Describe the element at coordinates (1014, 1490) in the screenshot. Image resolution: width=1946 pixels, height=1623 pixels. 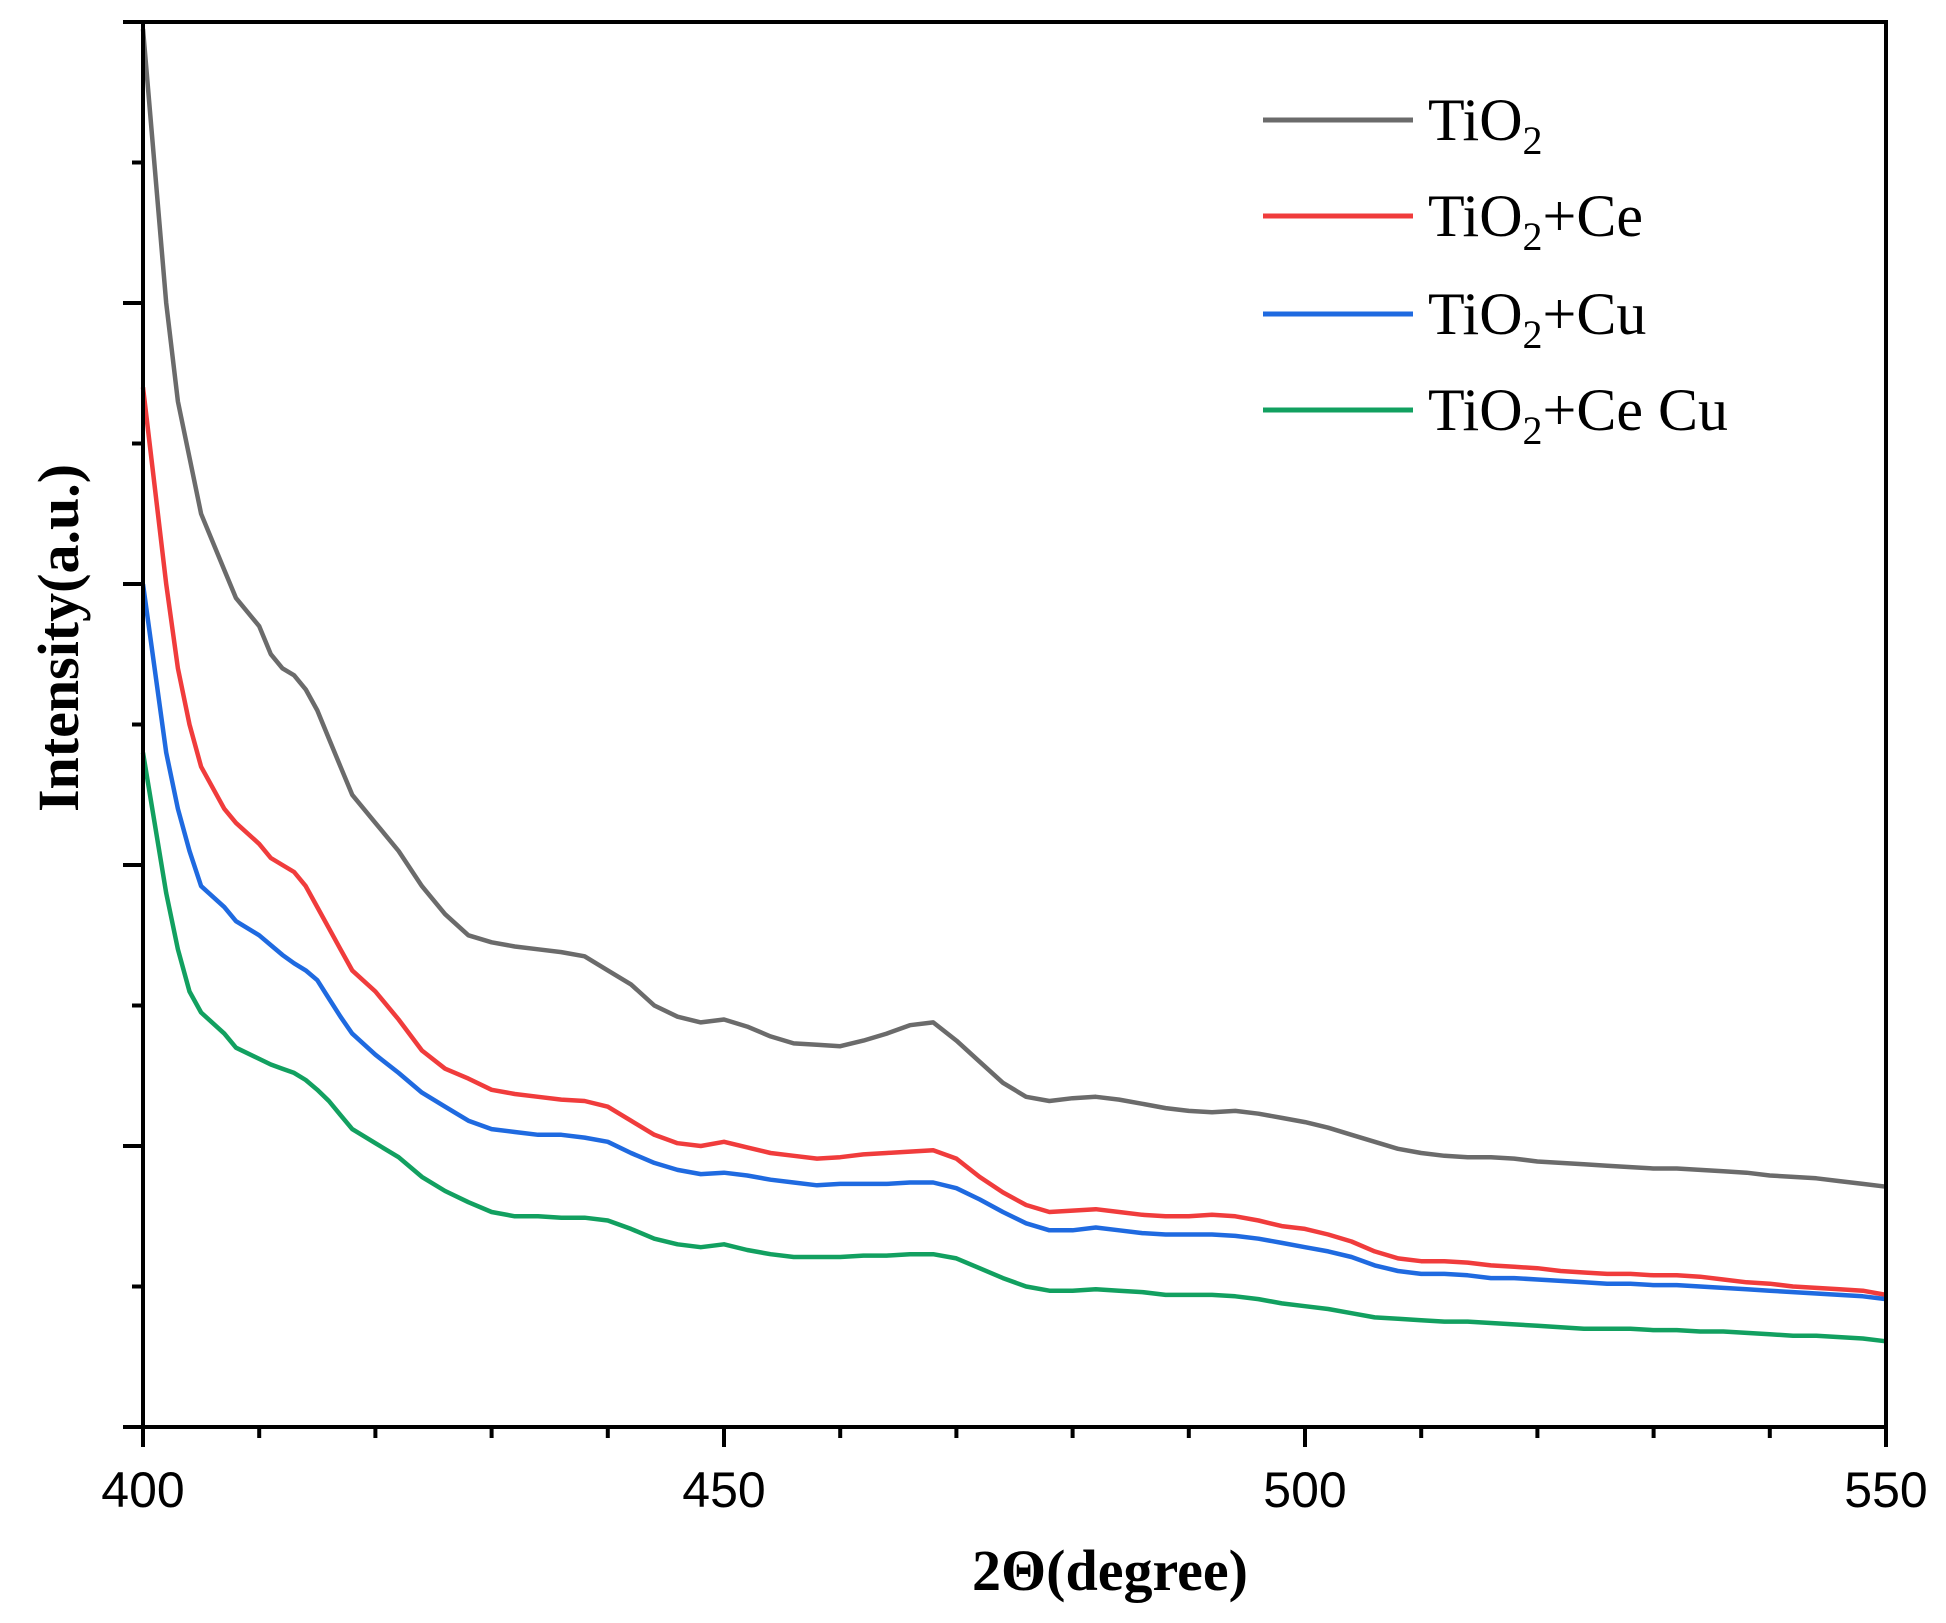
I see `x-tick-labels: 400 450 500 550` at that location.